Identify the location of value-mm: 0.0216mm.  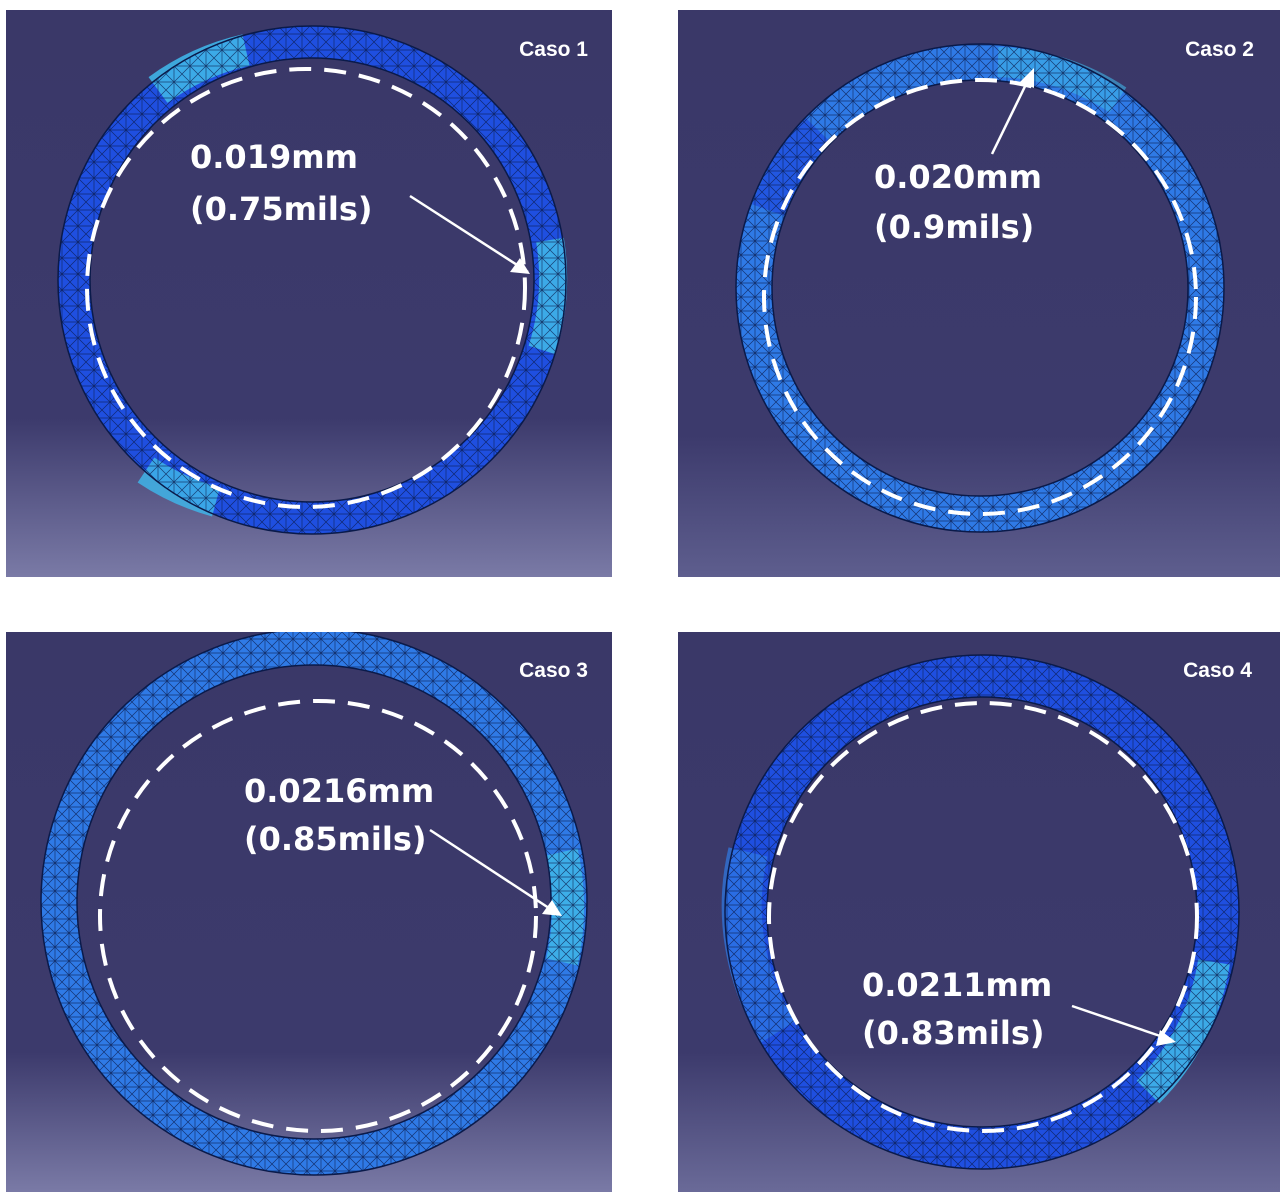
(339, 791).